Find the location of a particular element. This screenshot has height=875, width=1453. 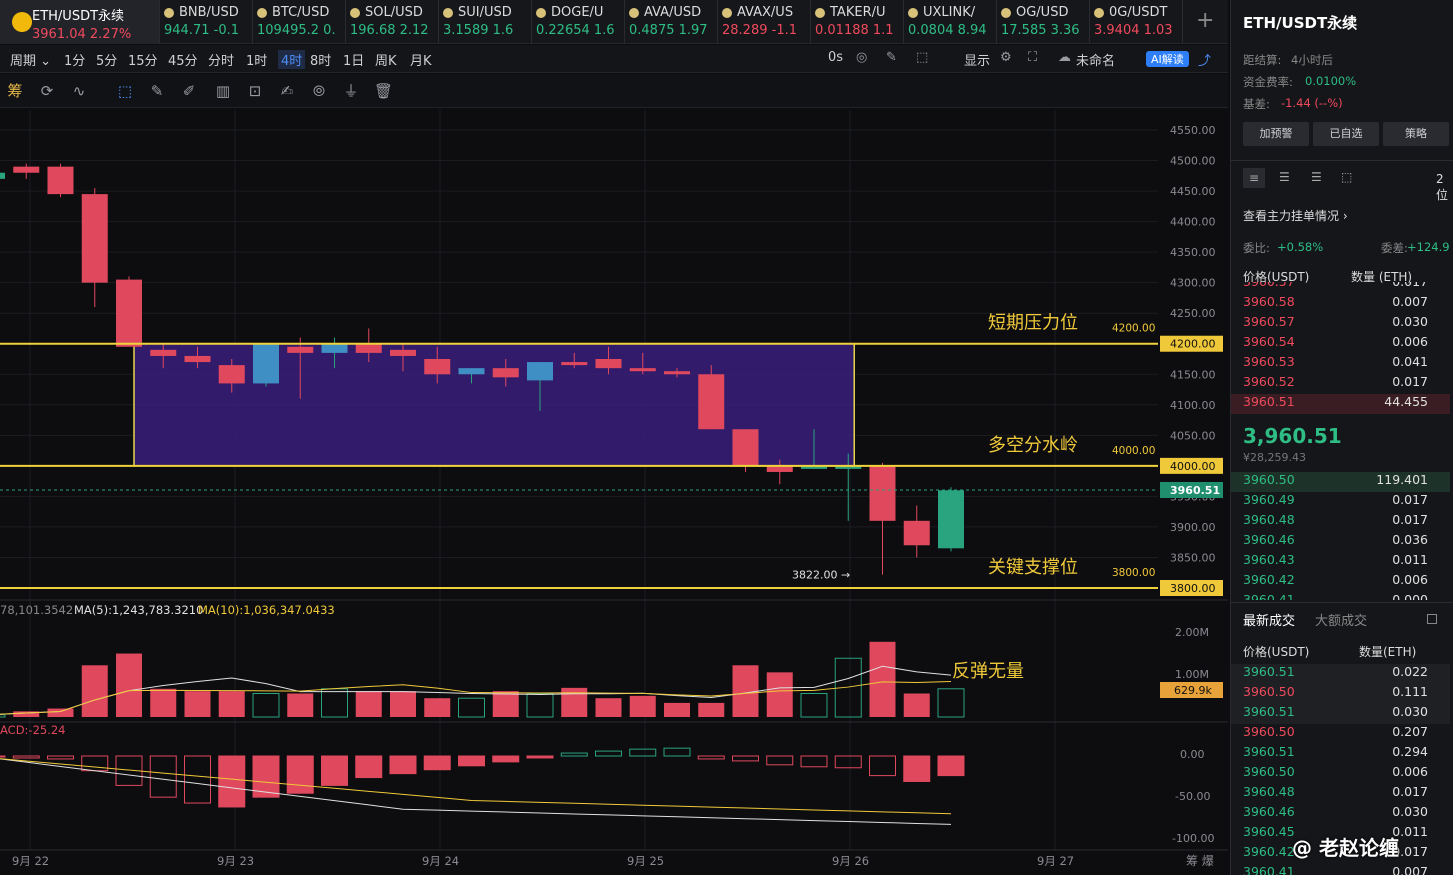

trash-icon: 🗑 is located at coordinates (384, 91).